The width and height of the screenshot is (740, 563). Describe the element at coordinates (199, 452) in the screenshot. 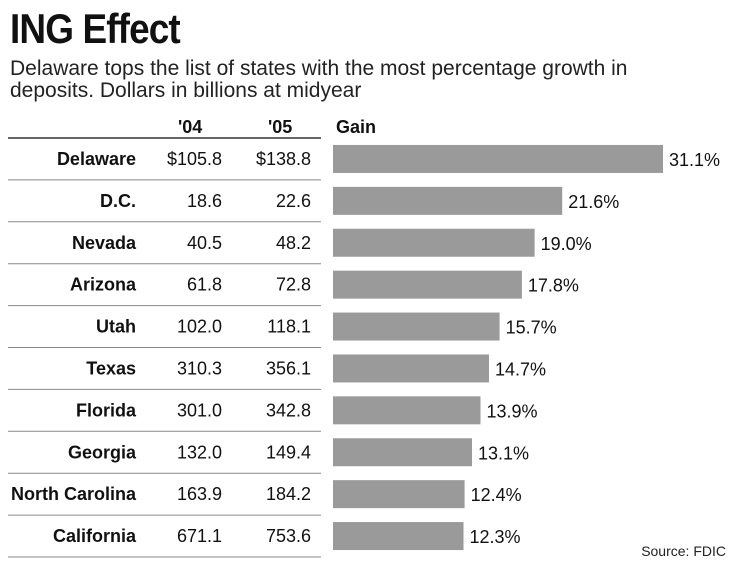

I see `value-04: 132.0` at that location.